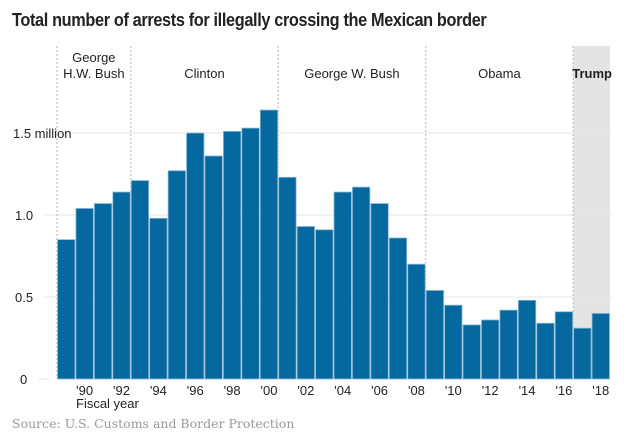 This screenshot has width=630, height=440. What do you see at coordinates (232, 390) in the screenshot?
I see `x-tick-label: '98` at bounding box center [232, 390].